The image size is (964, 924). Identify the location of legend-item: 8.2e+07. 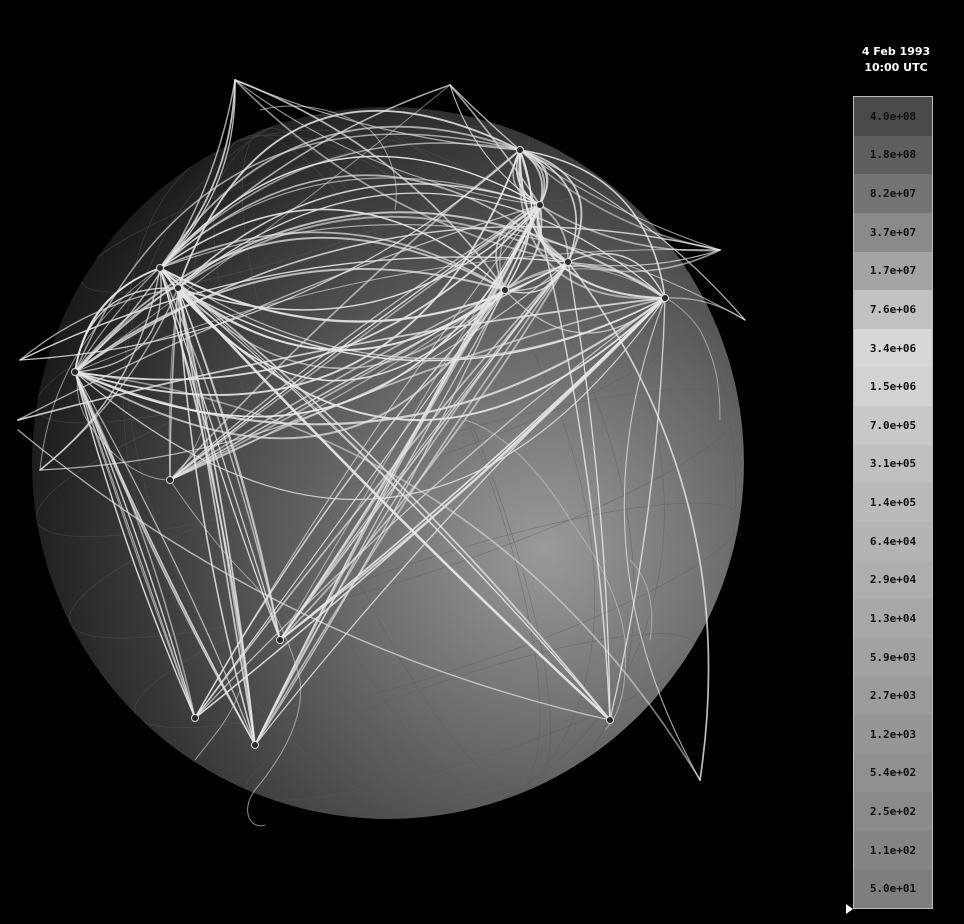
(893, 193).